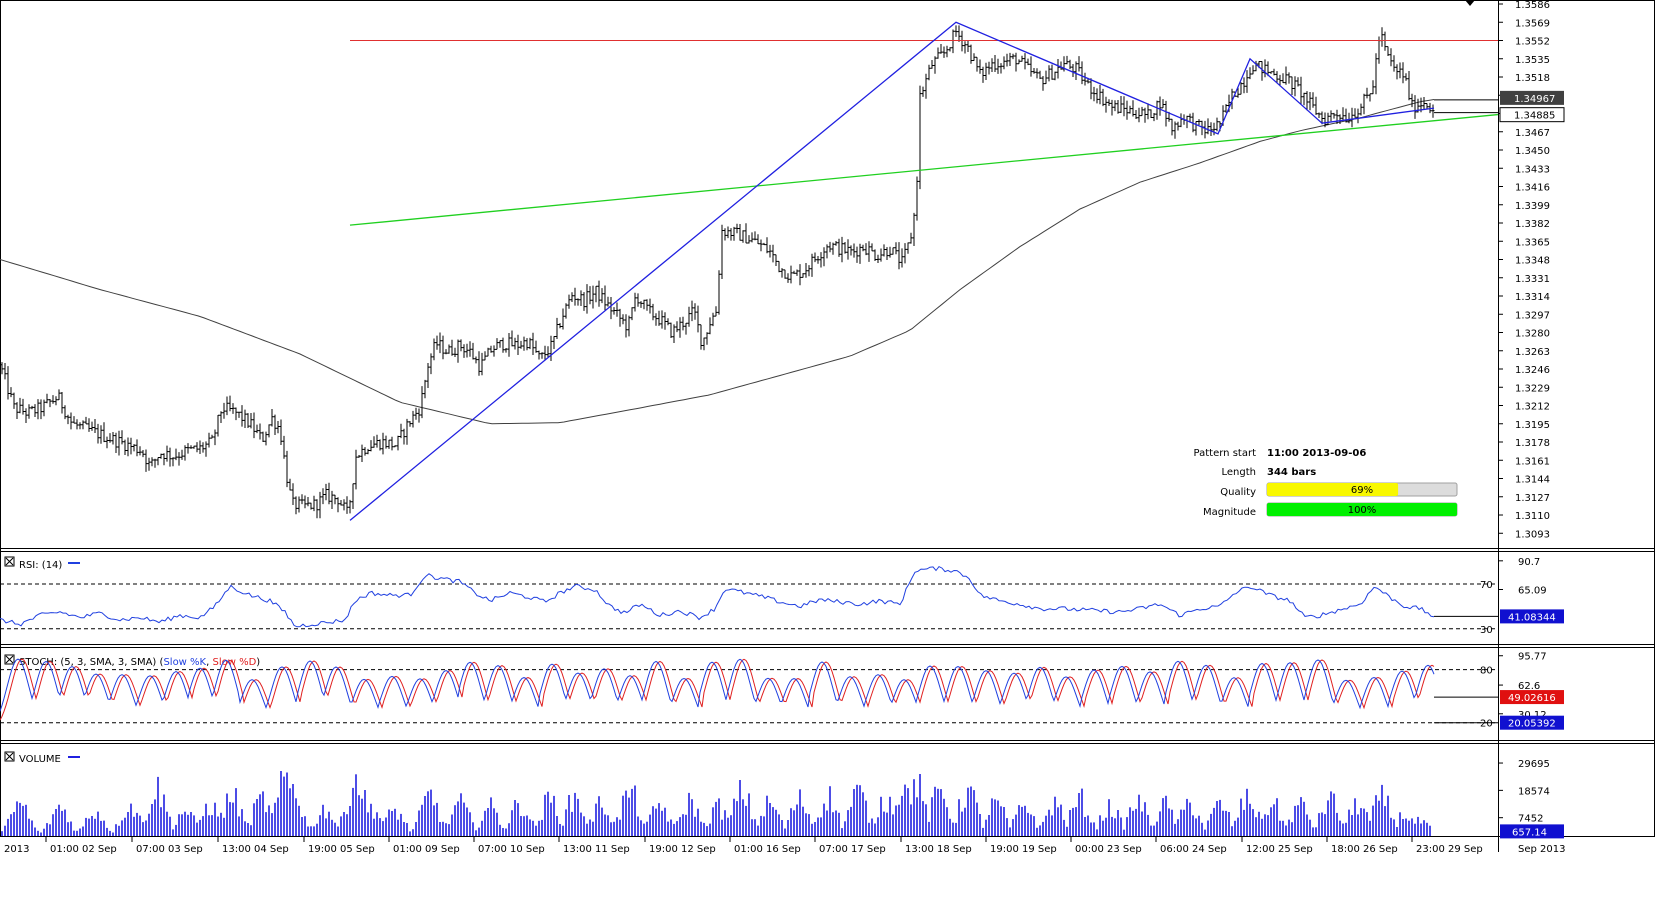 The height and width of the screenshot is (897, 1655). I want to click on price-tick-label: 1.3314, so click(1532, 297).